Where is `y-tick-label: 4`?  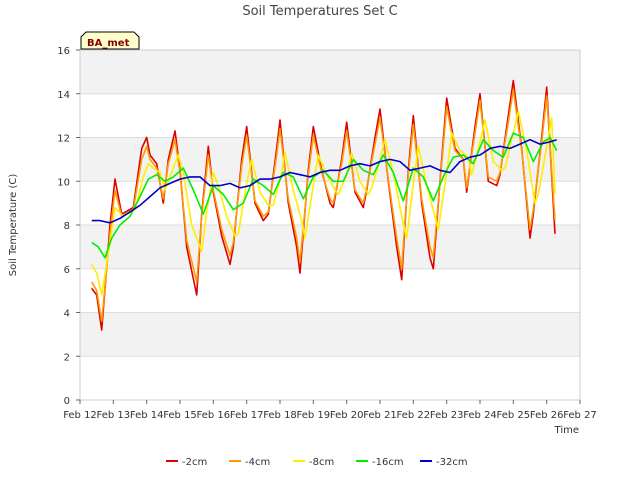 y-tick-label: 4 is located at coordinates (67, 314).